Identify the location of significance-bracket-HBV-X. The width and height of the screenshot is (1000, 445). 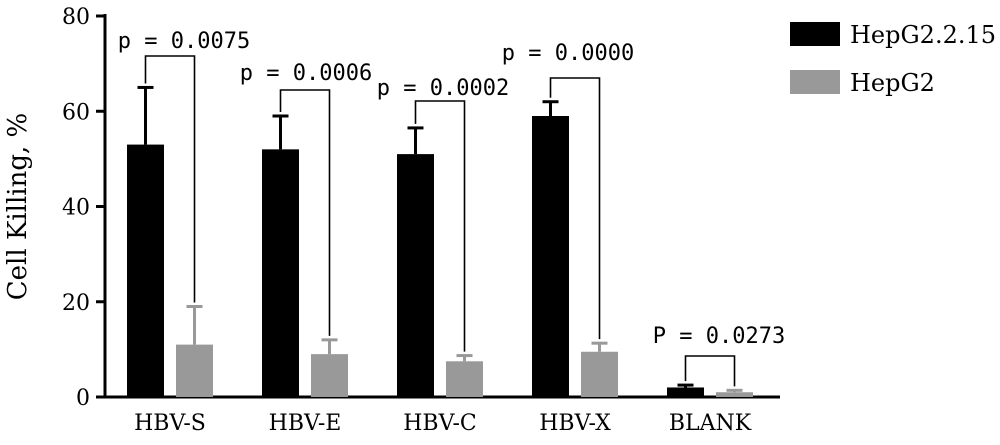
(575, 208).